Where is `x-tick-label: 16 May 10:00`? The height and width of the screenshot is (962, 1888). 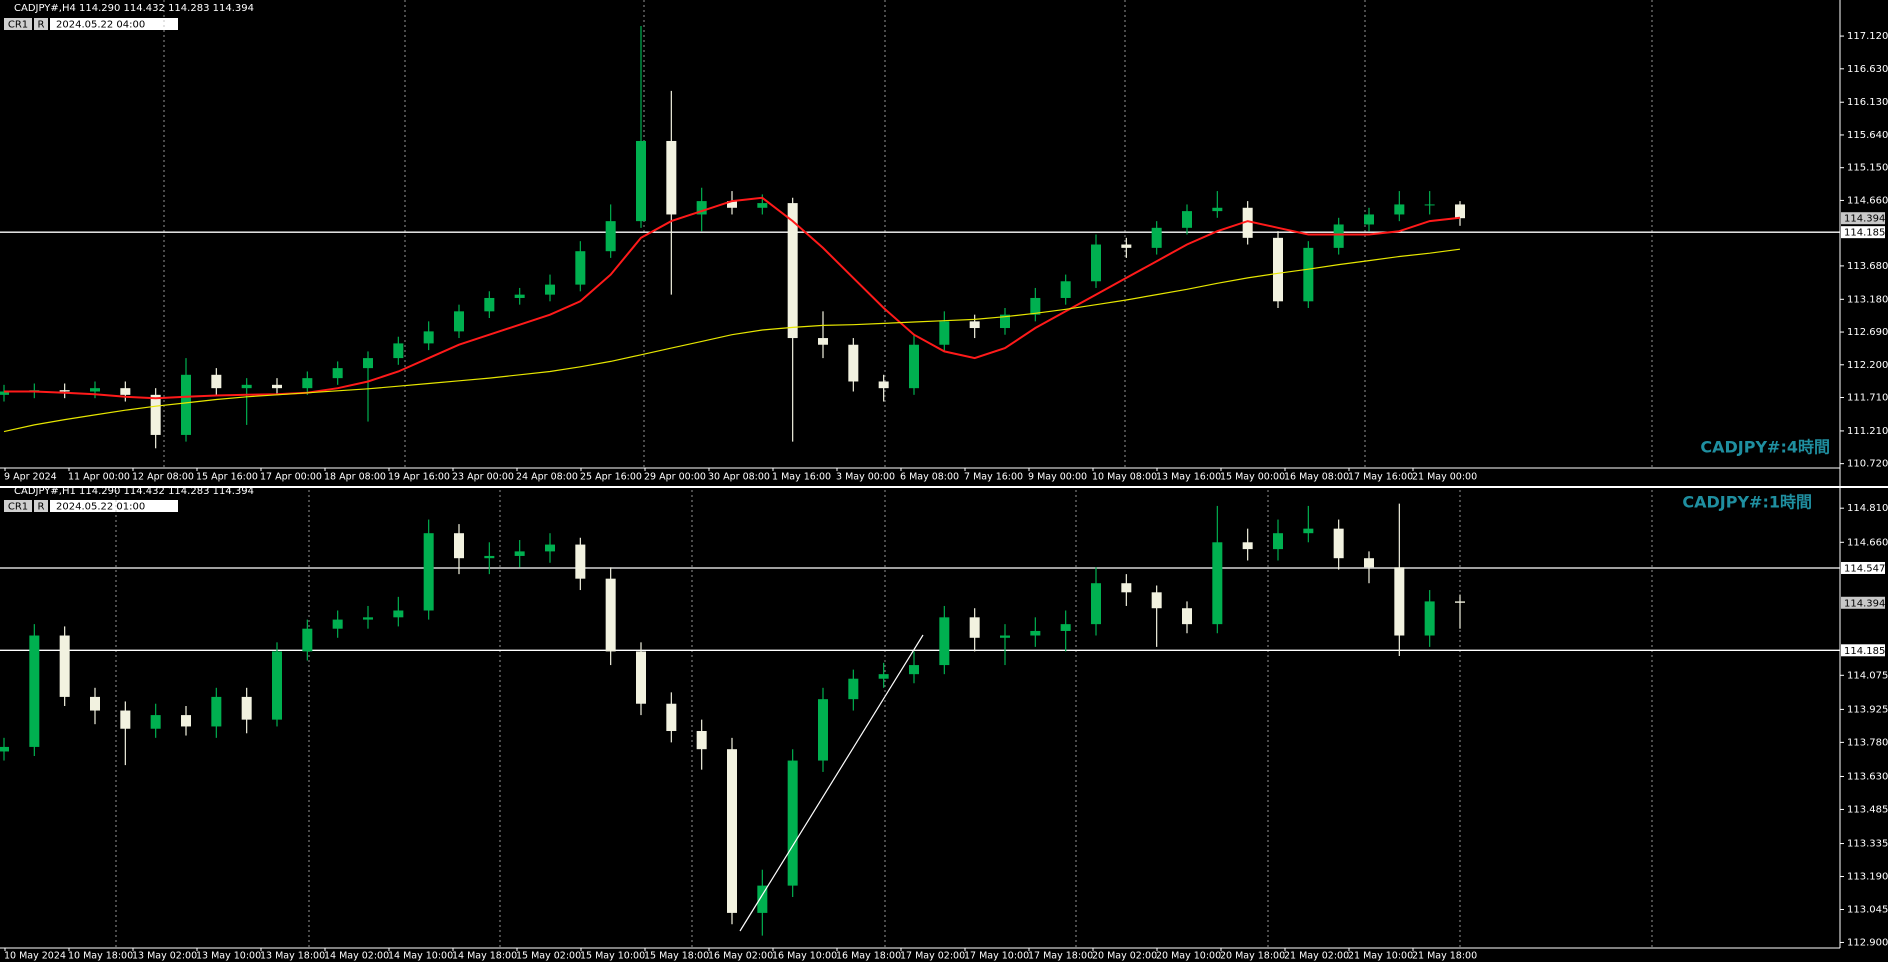
x-tick-label: 16 May 10:00 is located at coordinates (804, 956).